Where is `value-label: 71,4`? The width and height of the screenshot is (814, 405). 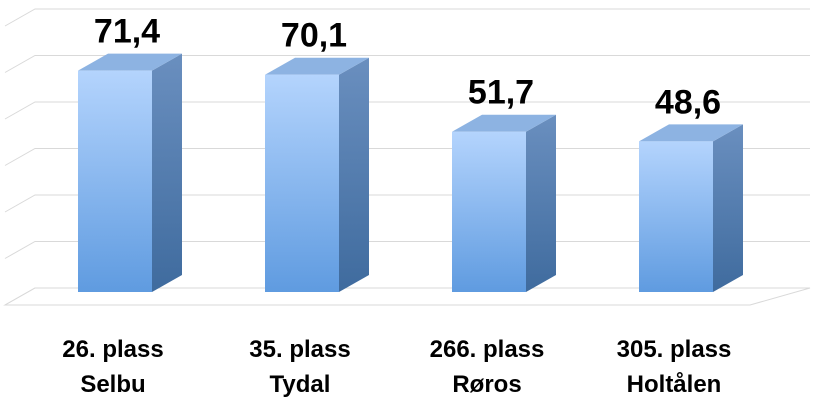 value-label: 71,4 is located at coordinates (127, 32).